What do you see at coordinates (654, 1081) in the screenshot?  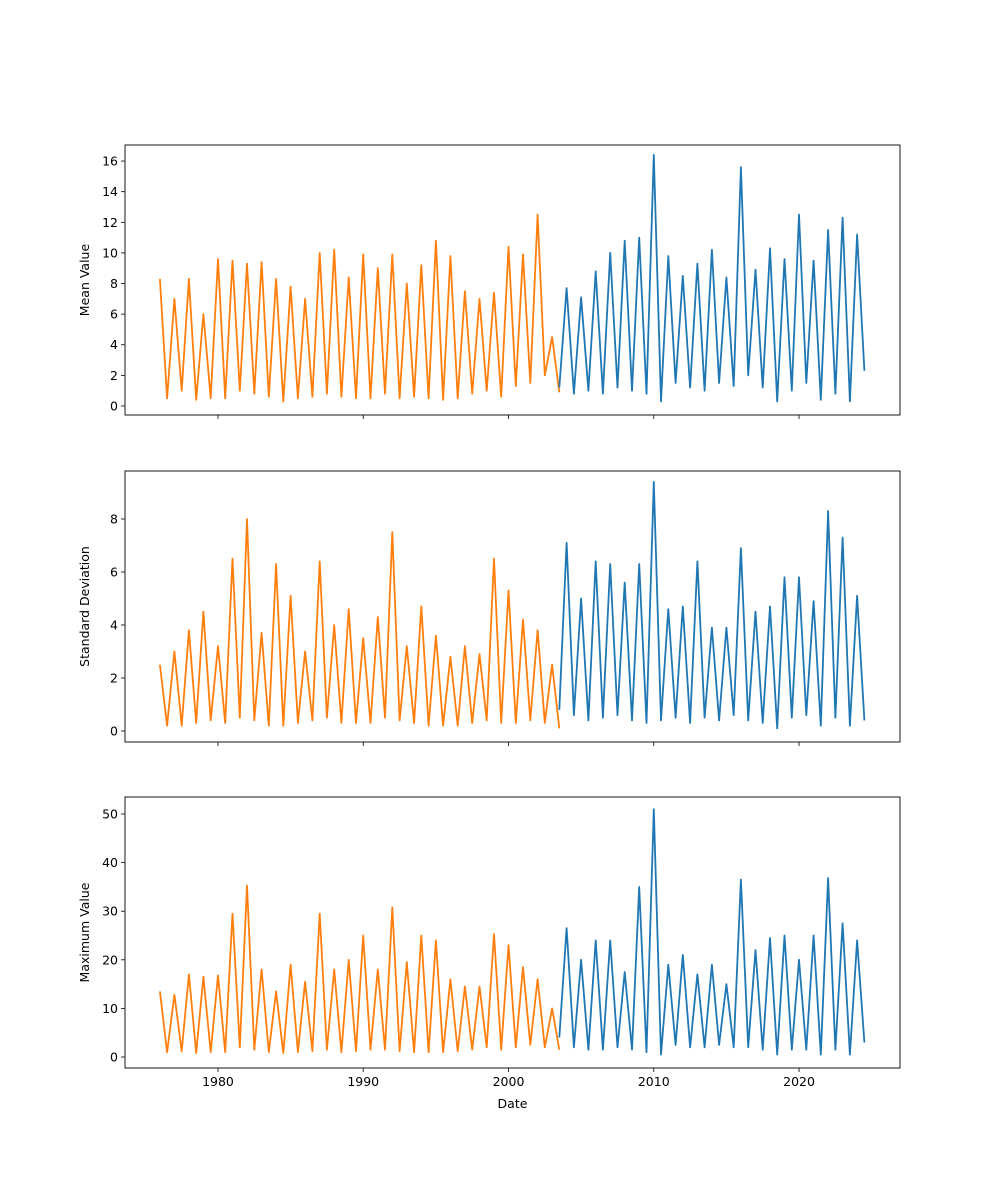 I see `x-tick-label: 2010` at bounding box center [654, 1081].